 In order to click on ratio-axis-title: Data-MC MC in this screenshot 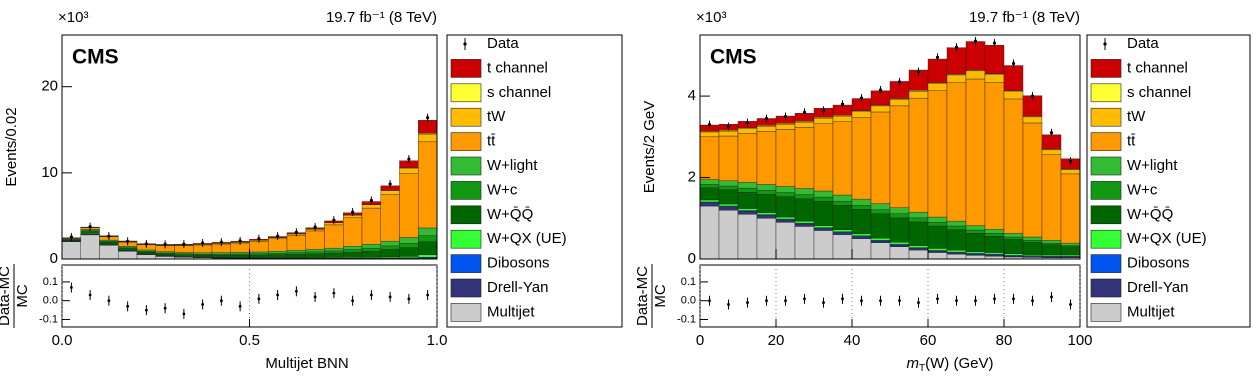, I will do `click(15, 296)`.